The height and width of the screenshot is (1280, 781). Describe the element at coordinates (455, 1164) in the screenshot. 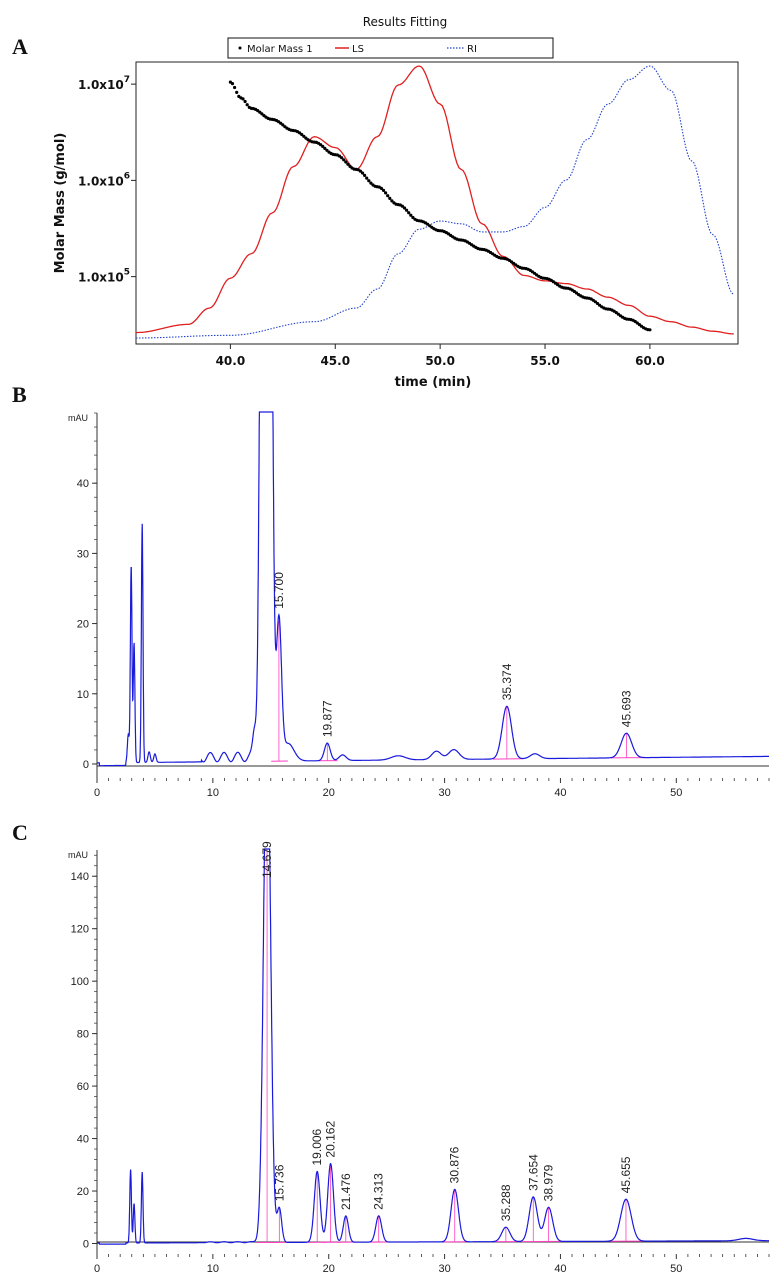

I see `peak-label: 30.876` at that location.